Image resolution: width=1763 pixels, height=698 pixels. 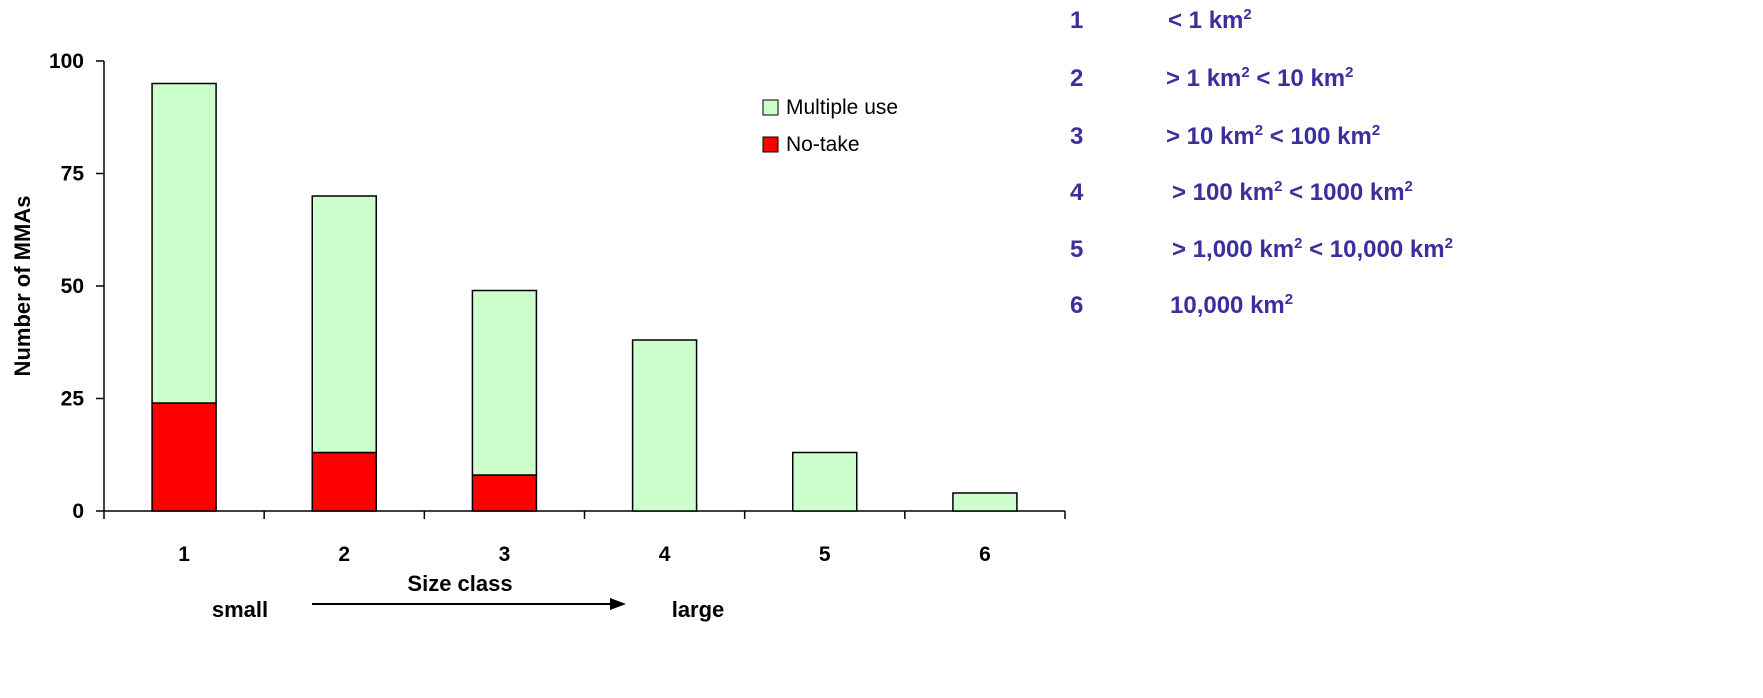 I want to click on x-tick-label: 1, so click(x=184, y=554).